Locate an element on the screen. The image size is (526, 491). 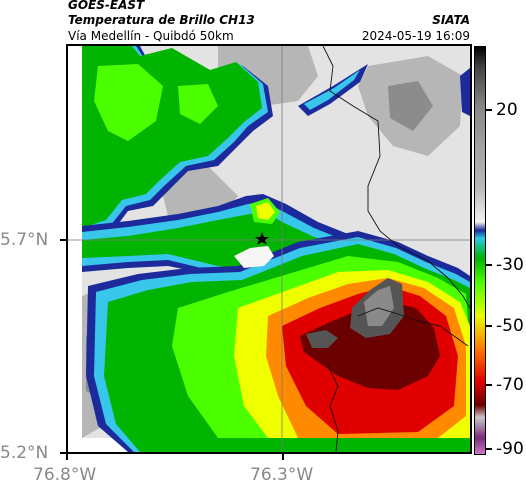
org-label: SIATA is located at coordinates (451, 20).